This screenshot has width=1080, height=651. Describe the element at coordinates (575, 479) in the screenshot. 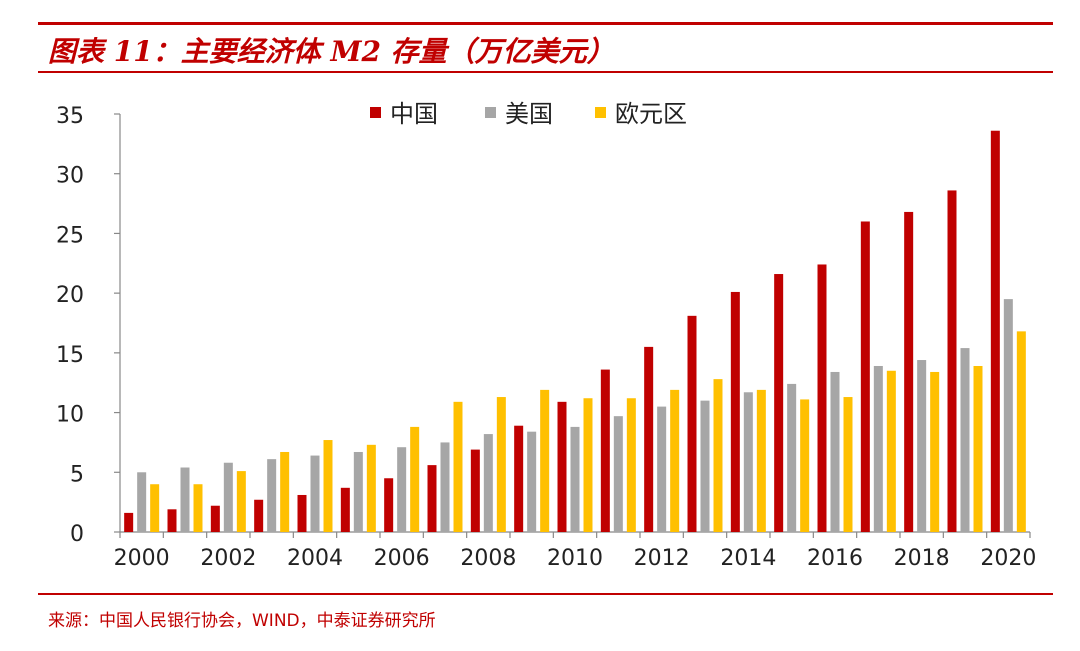

I see `bar-美国-2010` at that location.